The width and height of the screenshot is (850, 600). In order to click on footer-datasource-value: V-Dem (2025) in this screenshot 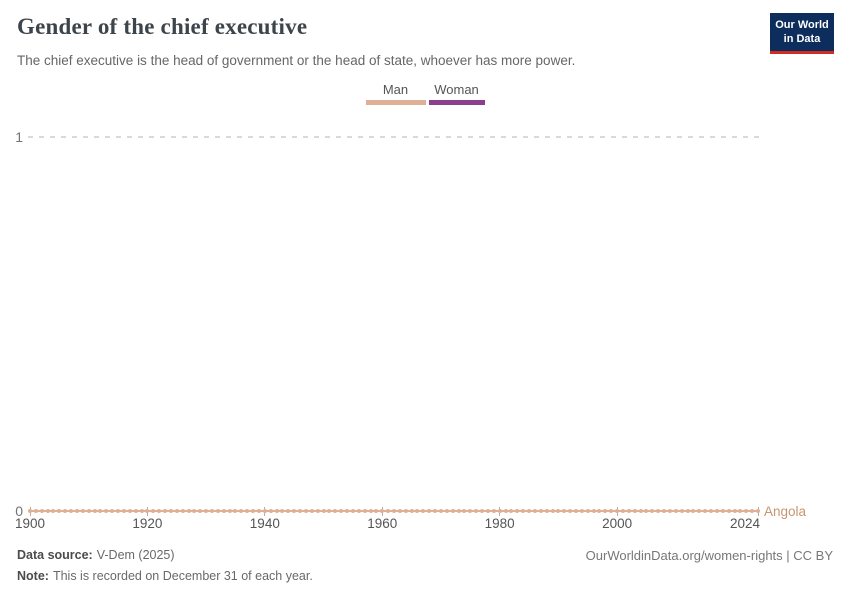, I will do `click(135, 555)`.